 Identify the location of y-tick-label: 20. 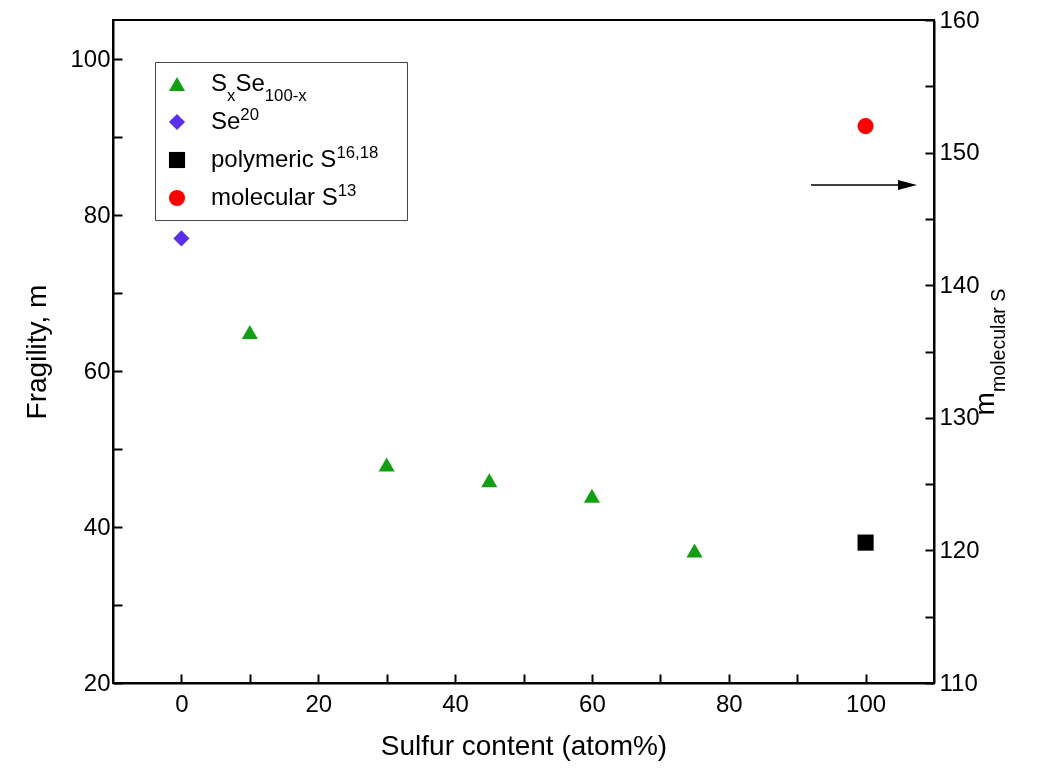
(97, 682).